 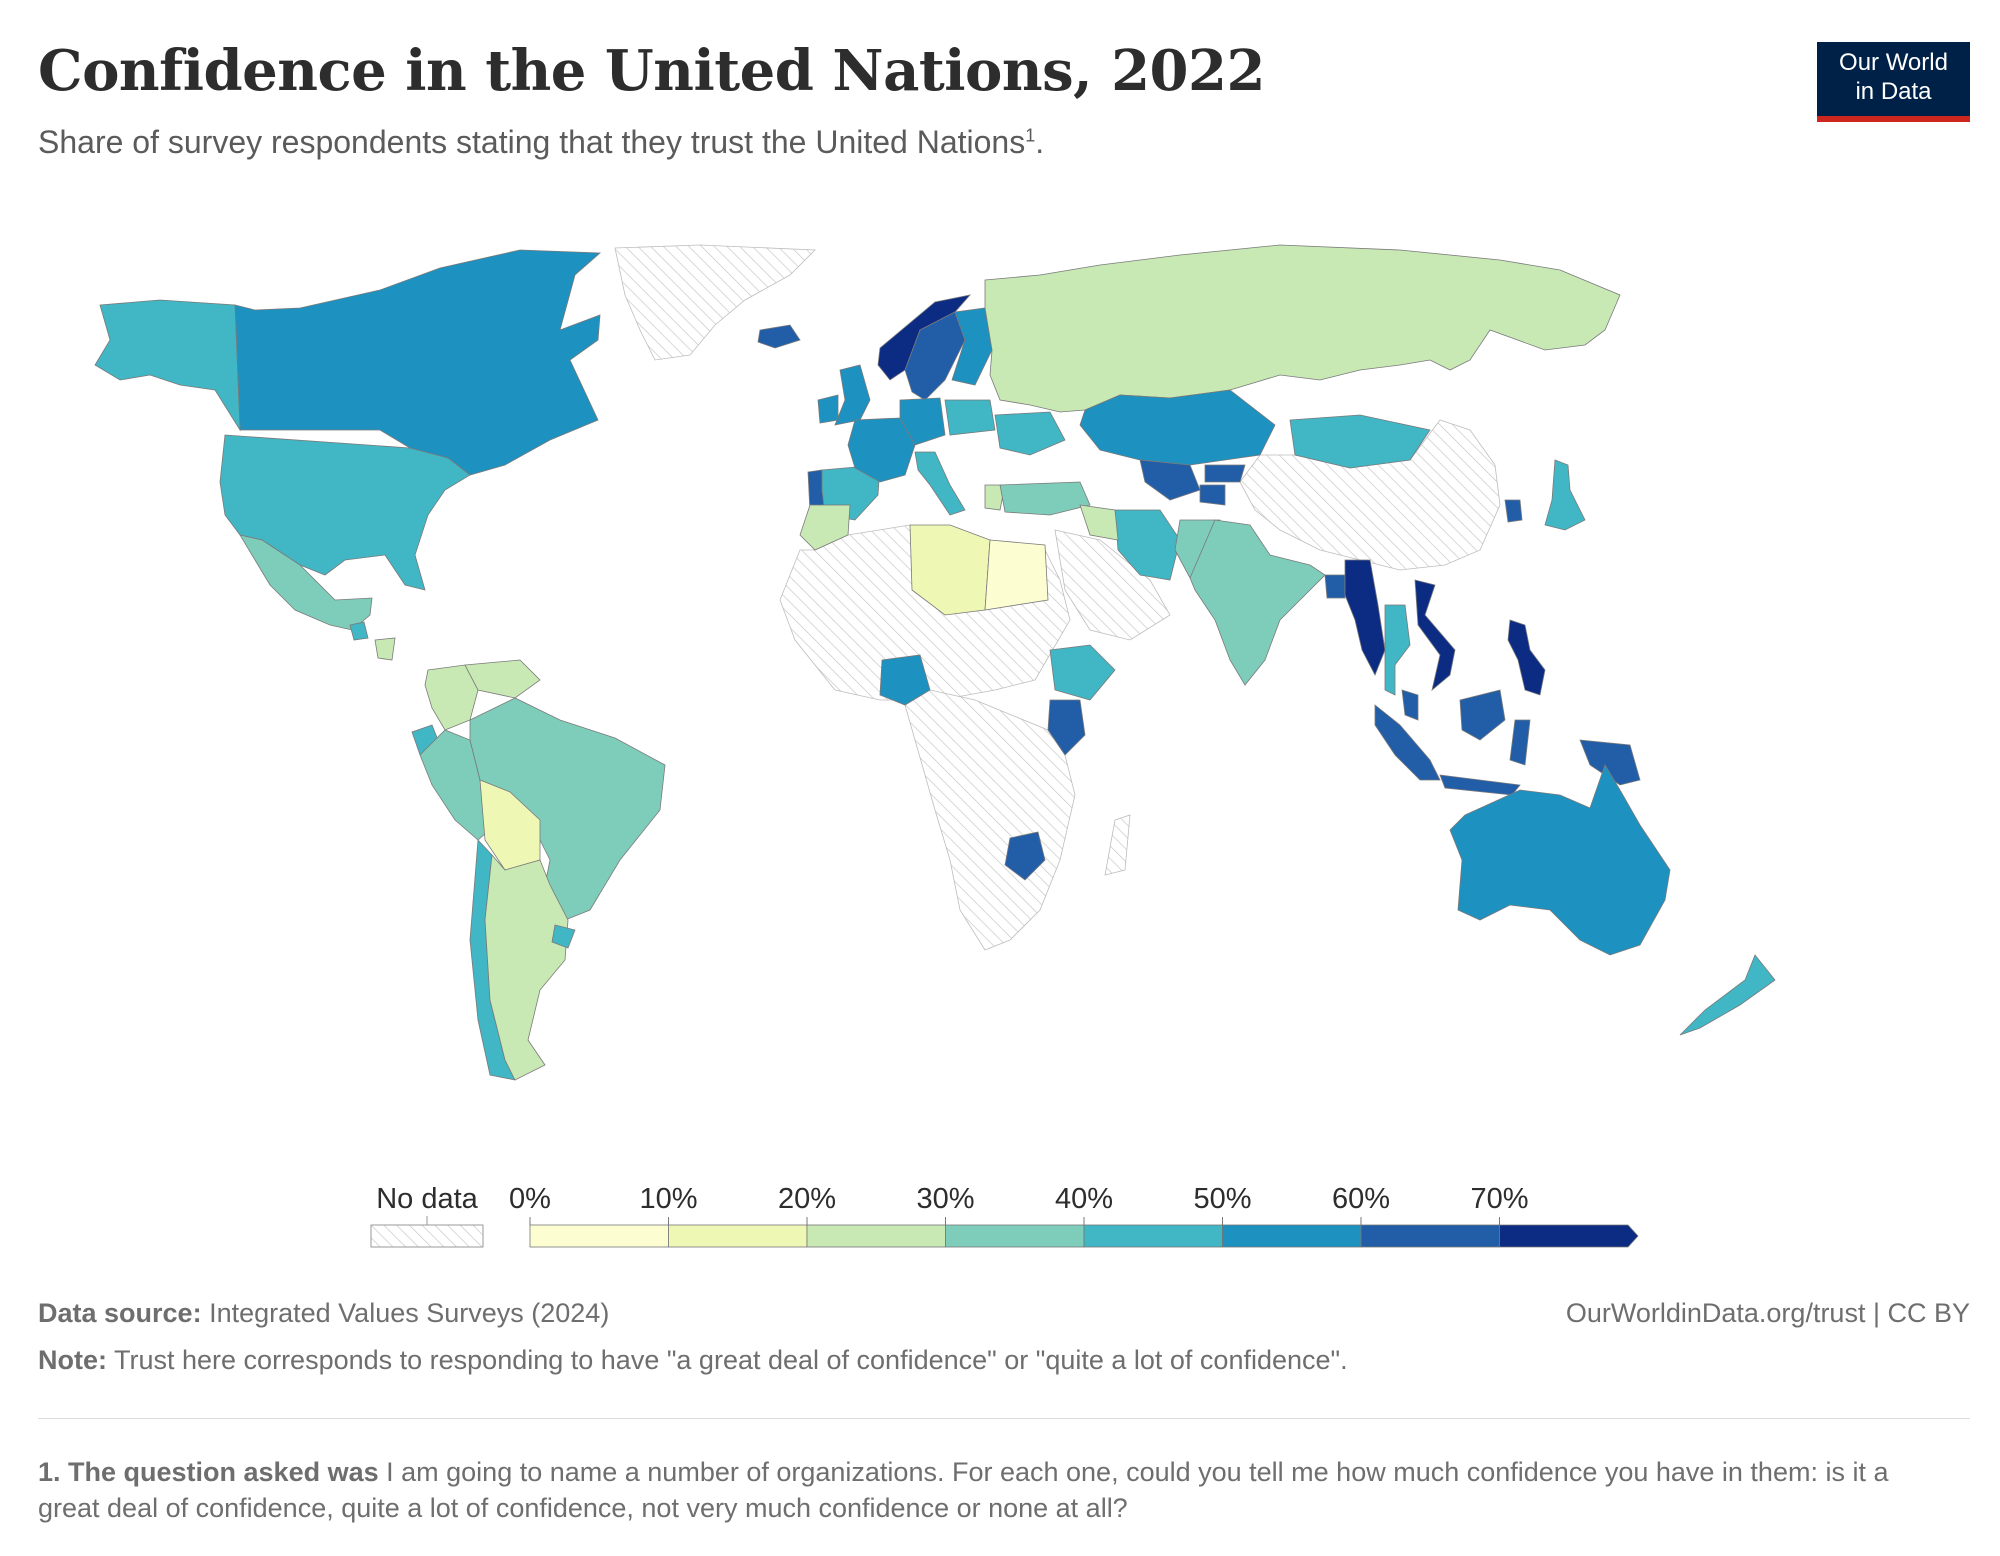 What do you see at coordinates (359, 631) in the screenshot?
I see `region-guatemala` at bounding box center [359, 631].